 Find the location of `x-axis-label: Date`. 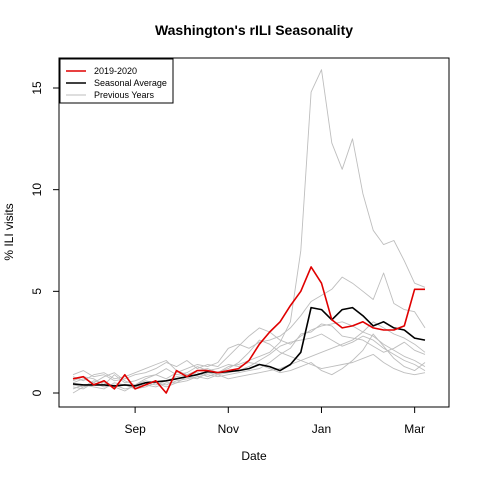

x-axis-label: Date is located at coordinates (254, 456).